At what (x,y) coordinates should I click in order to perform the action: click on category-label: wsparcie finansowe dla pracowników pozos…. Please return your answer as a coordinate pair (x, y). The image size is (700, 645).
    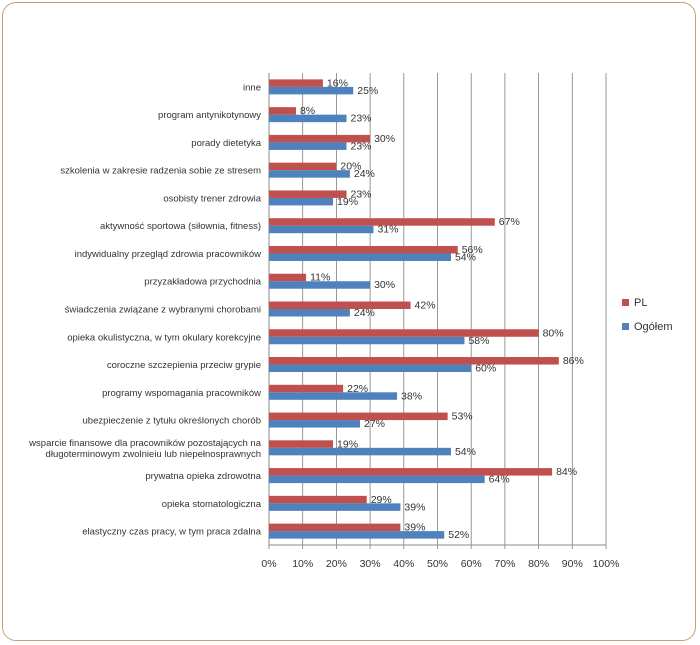
    Looking at the image, I should click on (145, 443).